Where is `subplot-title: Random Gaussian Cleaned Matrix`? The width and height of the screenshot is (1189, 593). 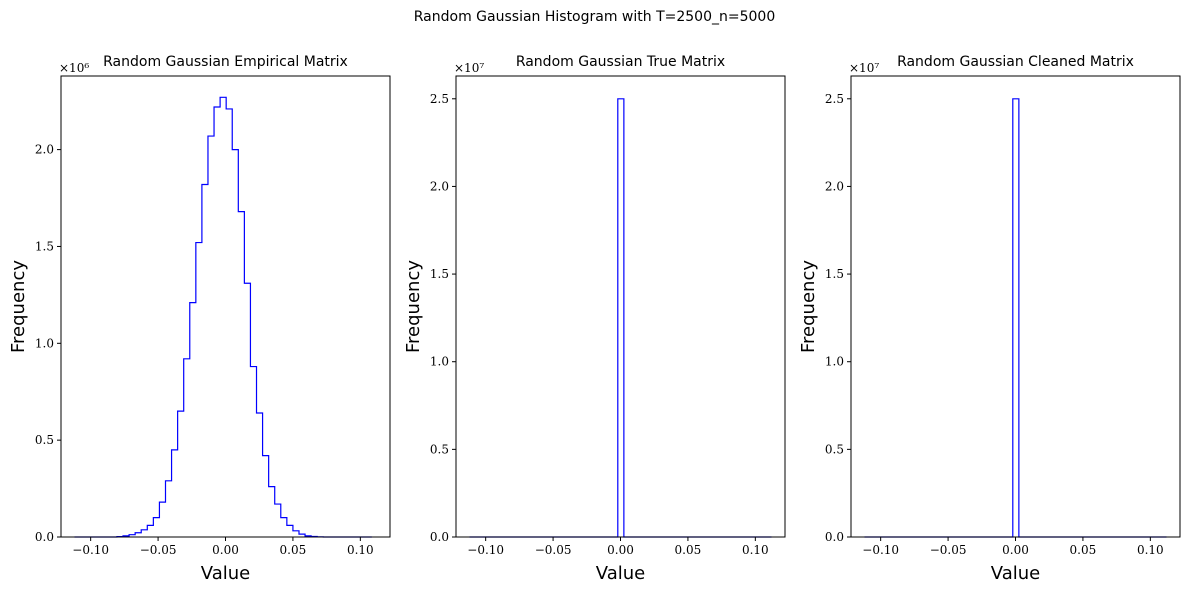 subplot-title: Random Gaussian Cleaned Matrix is located at coordinates (1015, 62).